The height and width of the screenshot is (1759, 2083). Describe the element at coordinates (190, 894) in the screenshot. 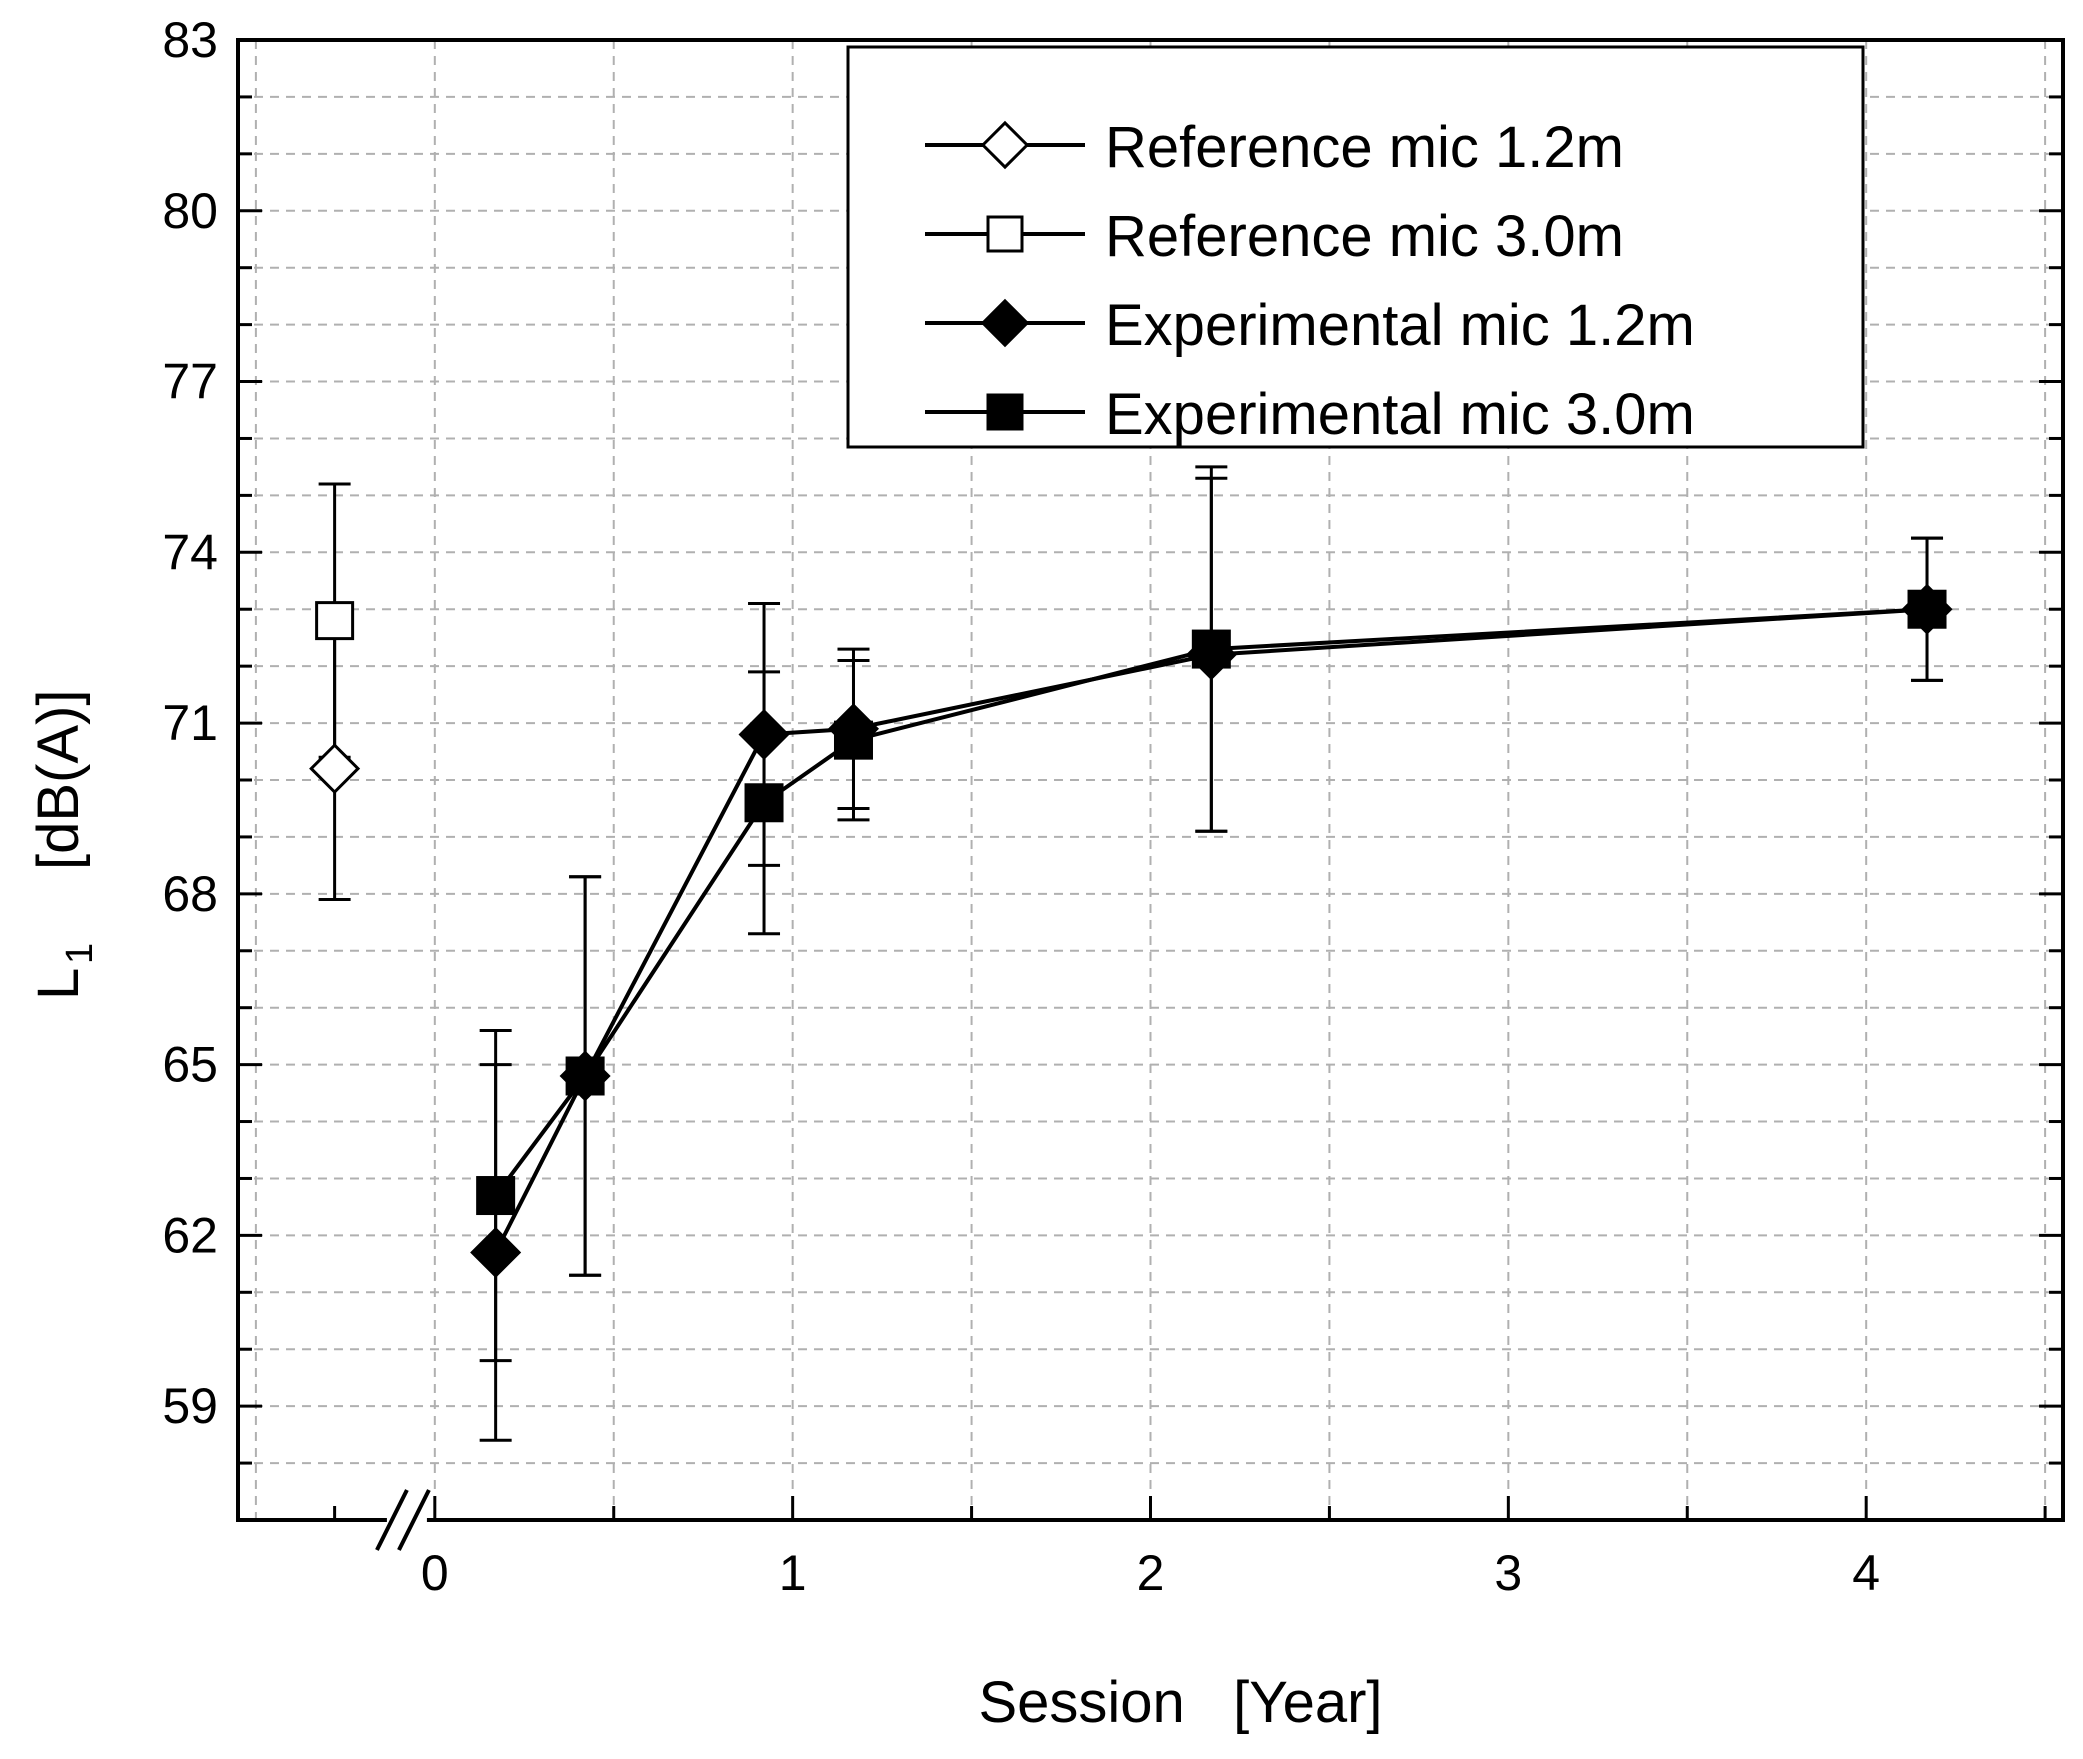

I see `y-tick-label: 68` at that location.